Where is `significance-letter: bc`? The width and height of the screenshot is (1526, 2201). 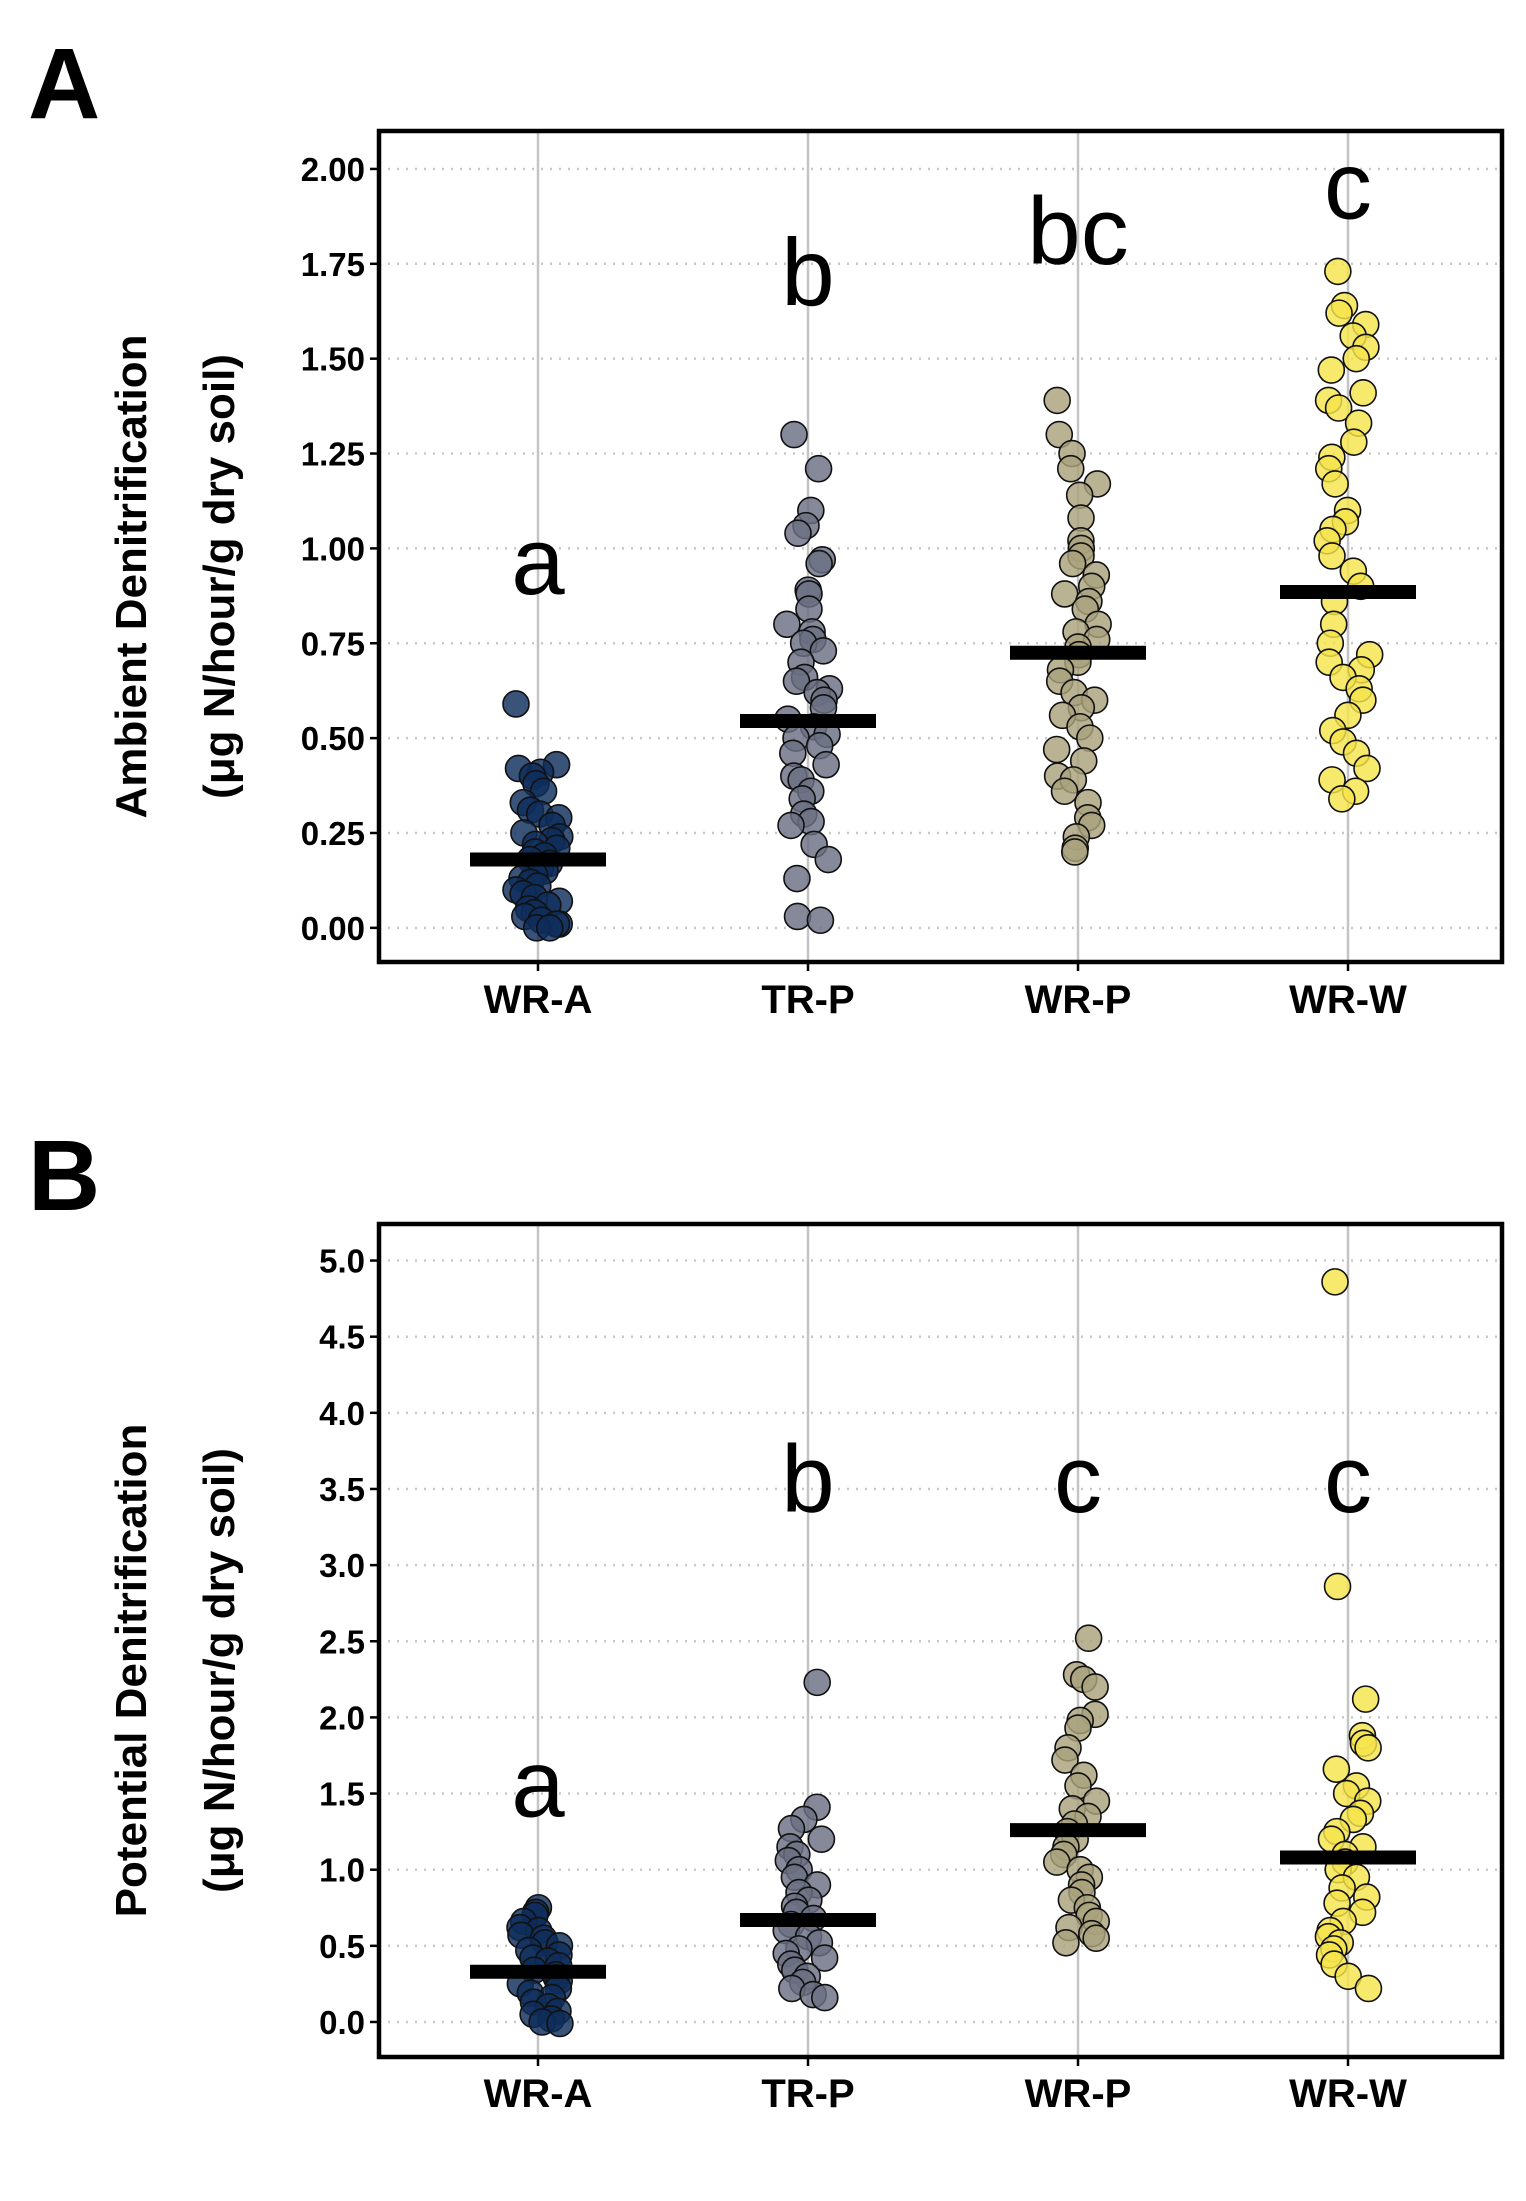
significance-letter: bc is located at coordinates (1077, 231).